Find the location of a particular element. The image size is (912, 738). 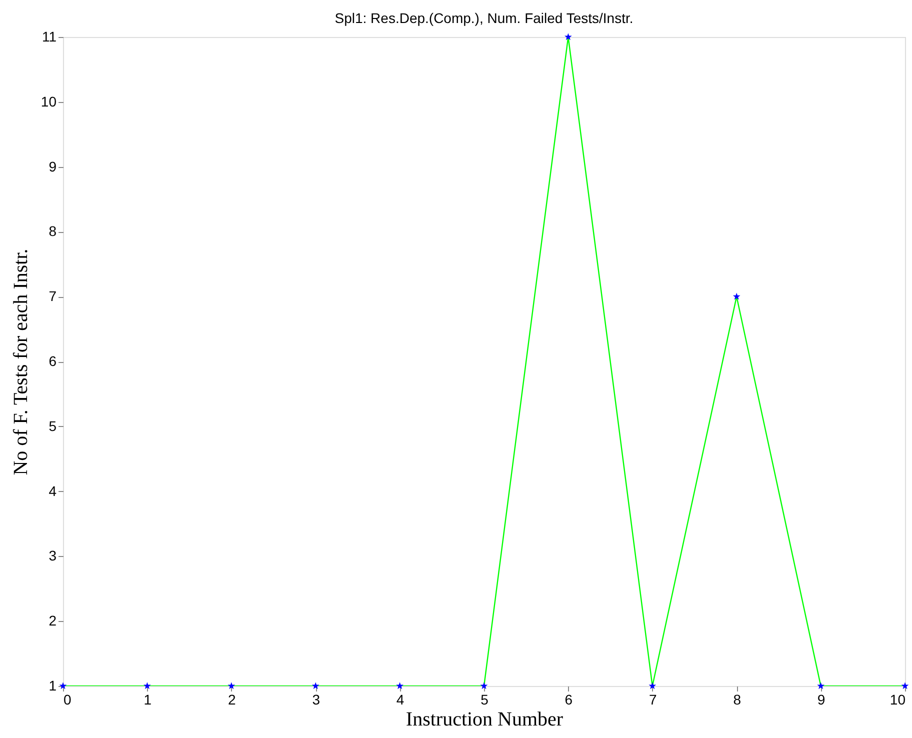

x-tick-label: 3 is located at coordinates (316, 700).